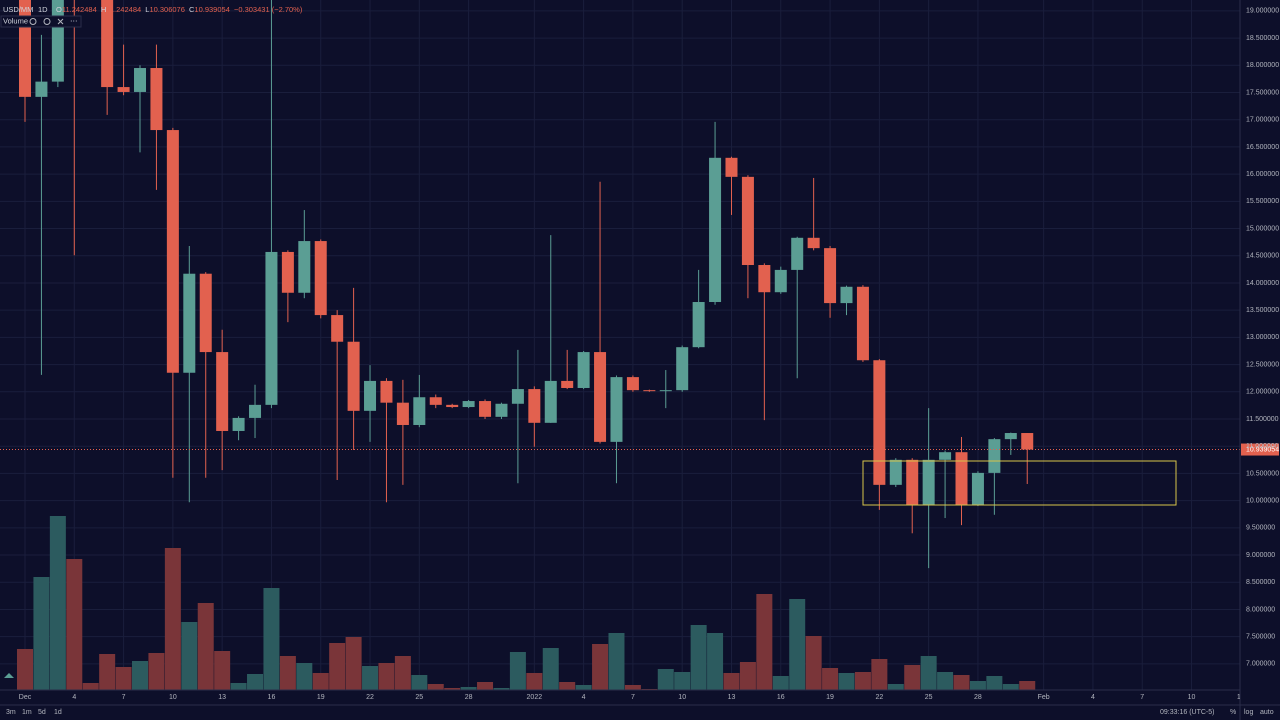  What do you see at coordinates (60, 21) in the screenshot?
I see `close-icon` at bounding box center [60, 21].